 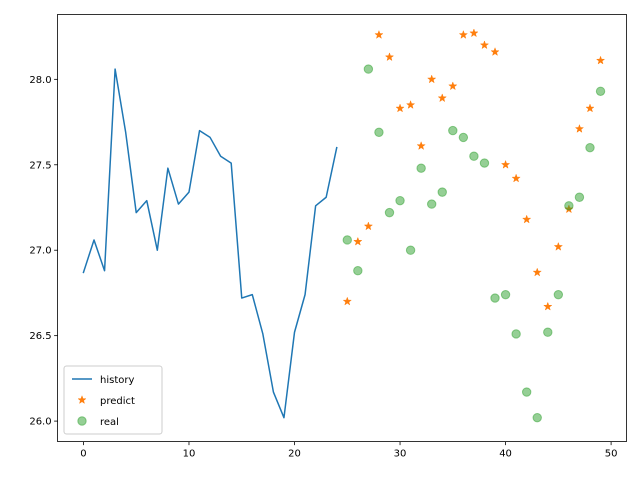 What do you see at coordinates (82, 400) in the screenshot?
I see `legend-predict-swatch` at bounding box center [82, 400].